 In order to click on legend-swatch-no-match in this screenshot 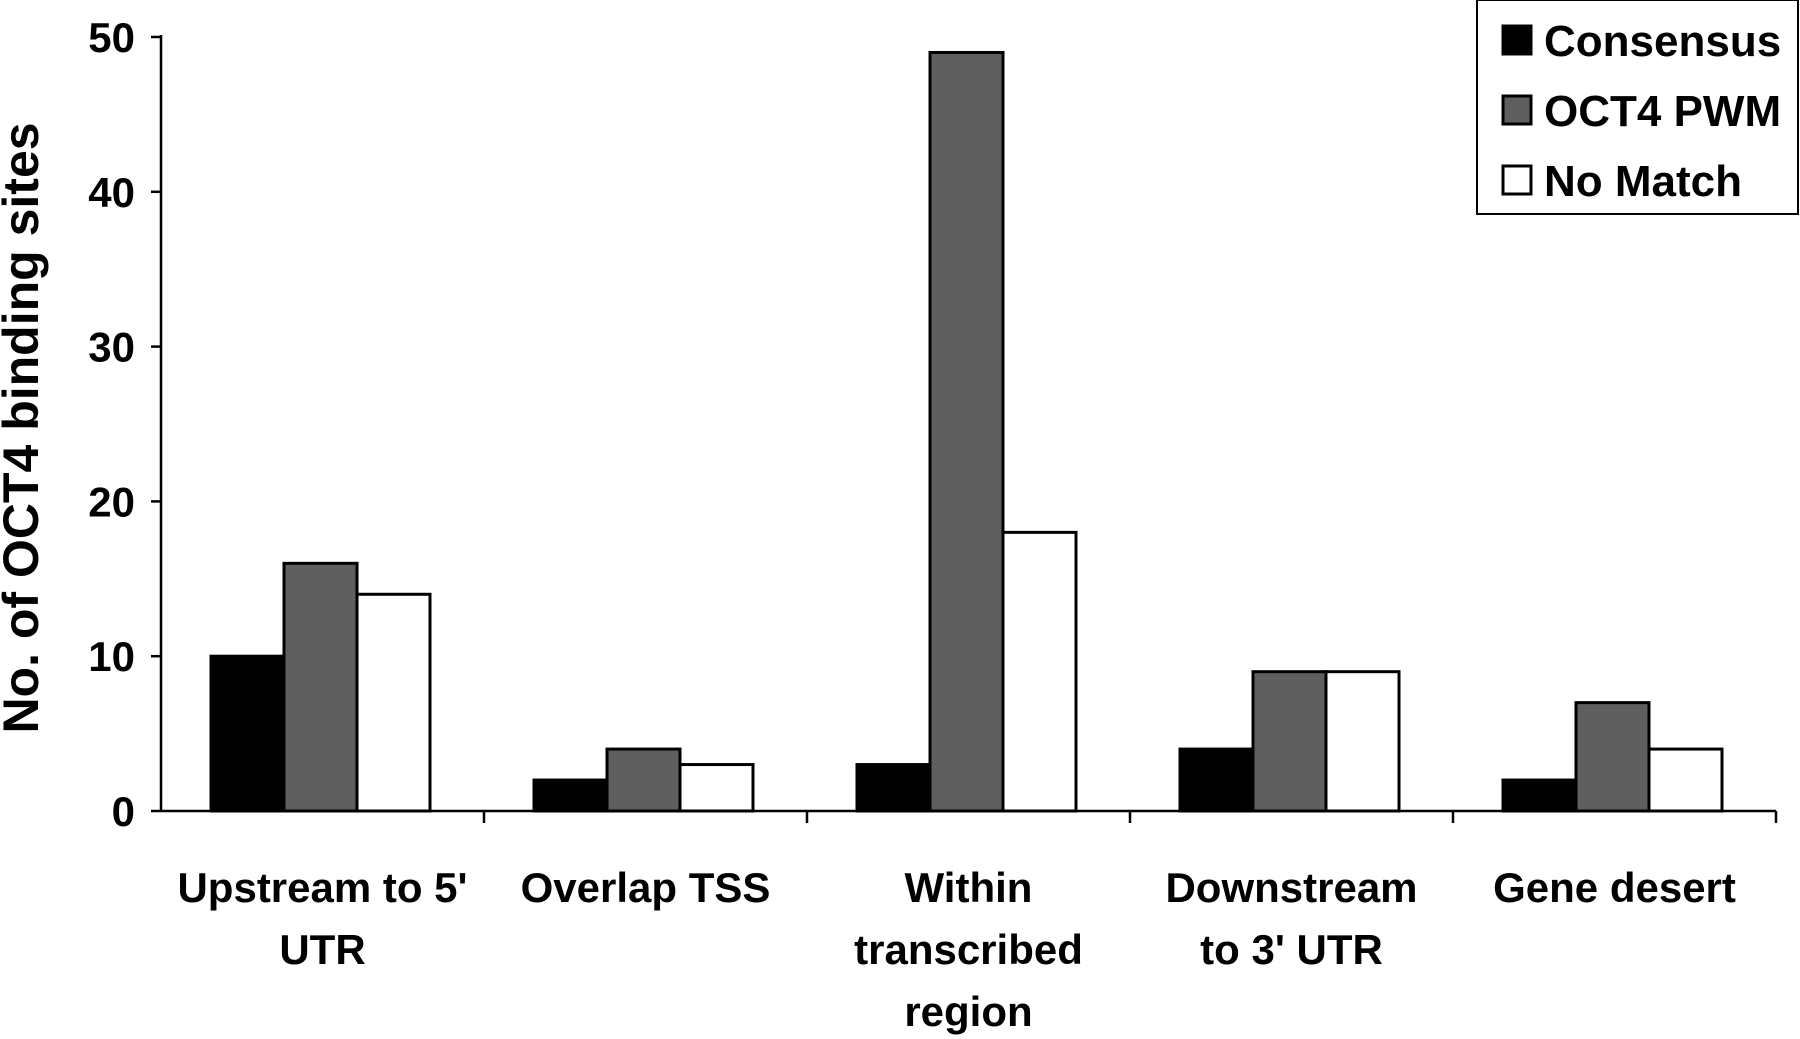, I will do `click(1517, 180)`.